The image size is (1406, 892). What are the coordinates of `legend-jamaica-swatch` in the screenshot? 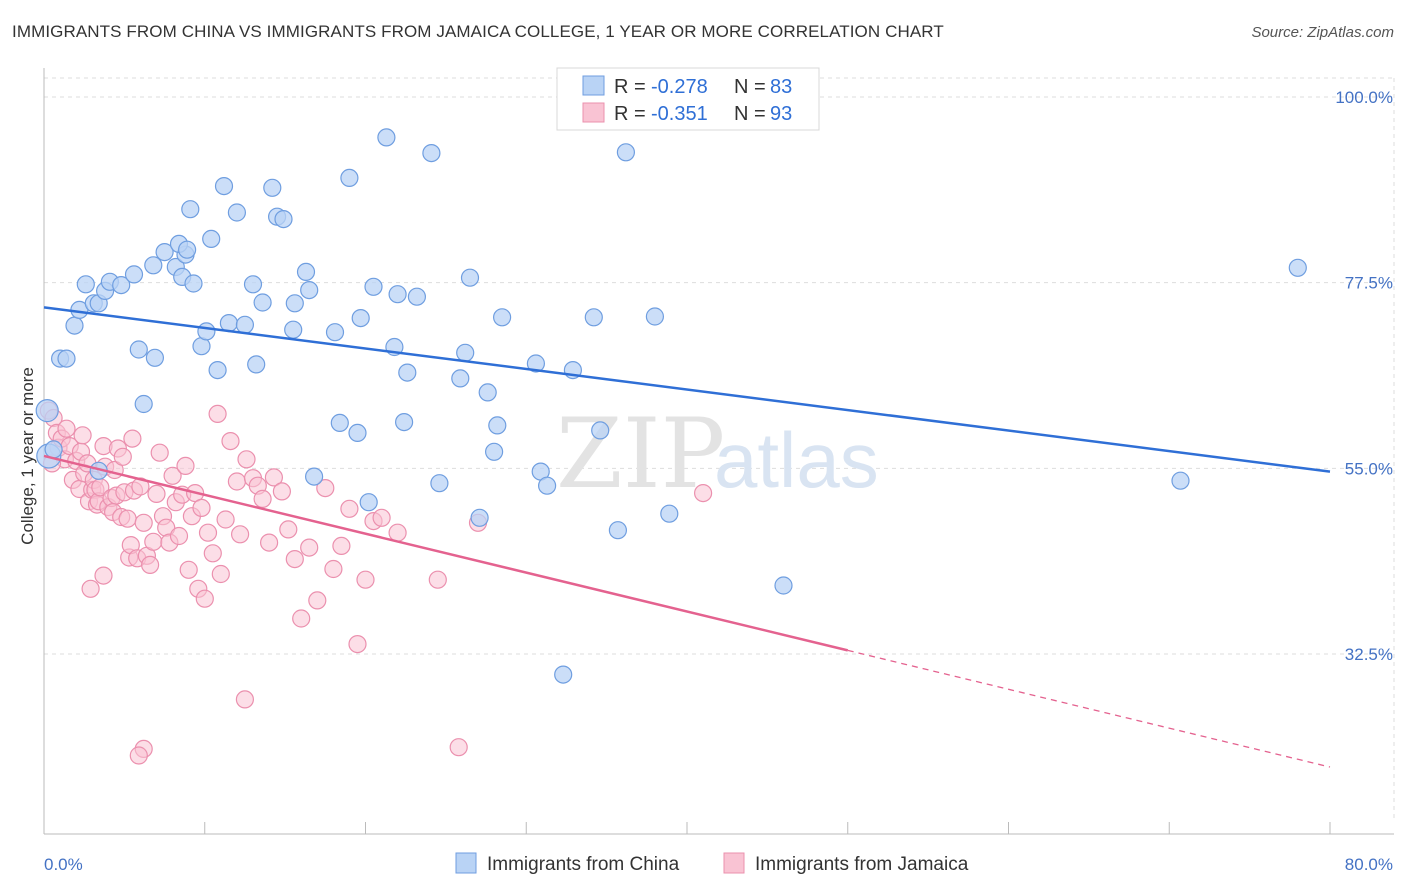 It's located at (593, 112).